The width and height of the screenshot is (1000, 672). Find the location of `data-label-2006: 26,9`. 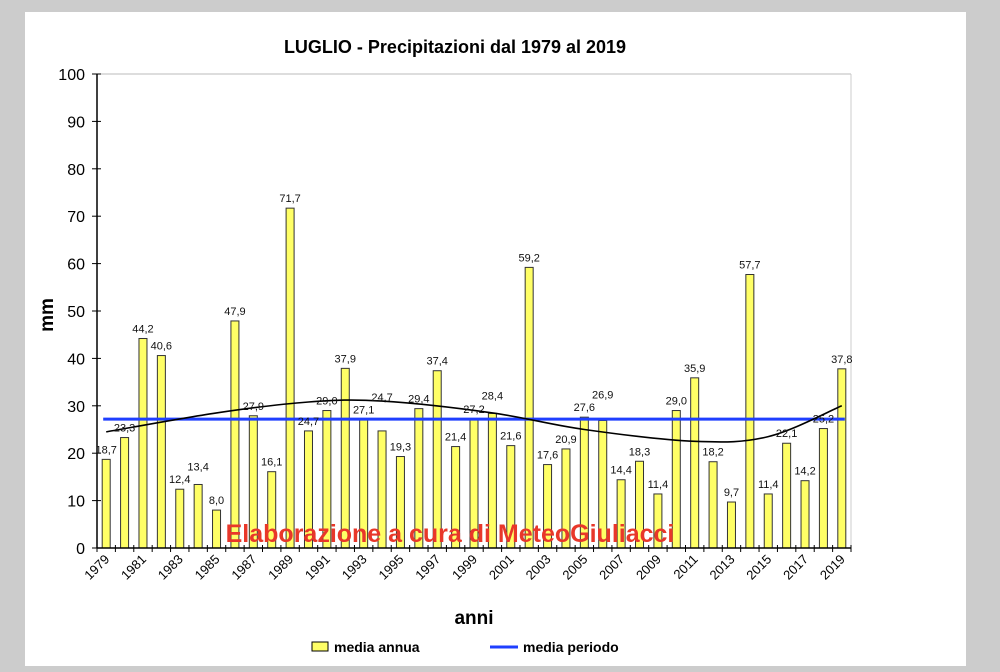

data-label-2006: 26,9 is located at coordinates (602, 395).